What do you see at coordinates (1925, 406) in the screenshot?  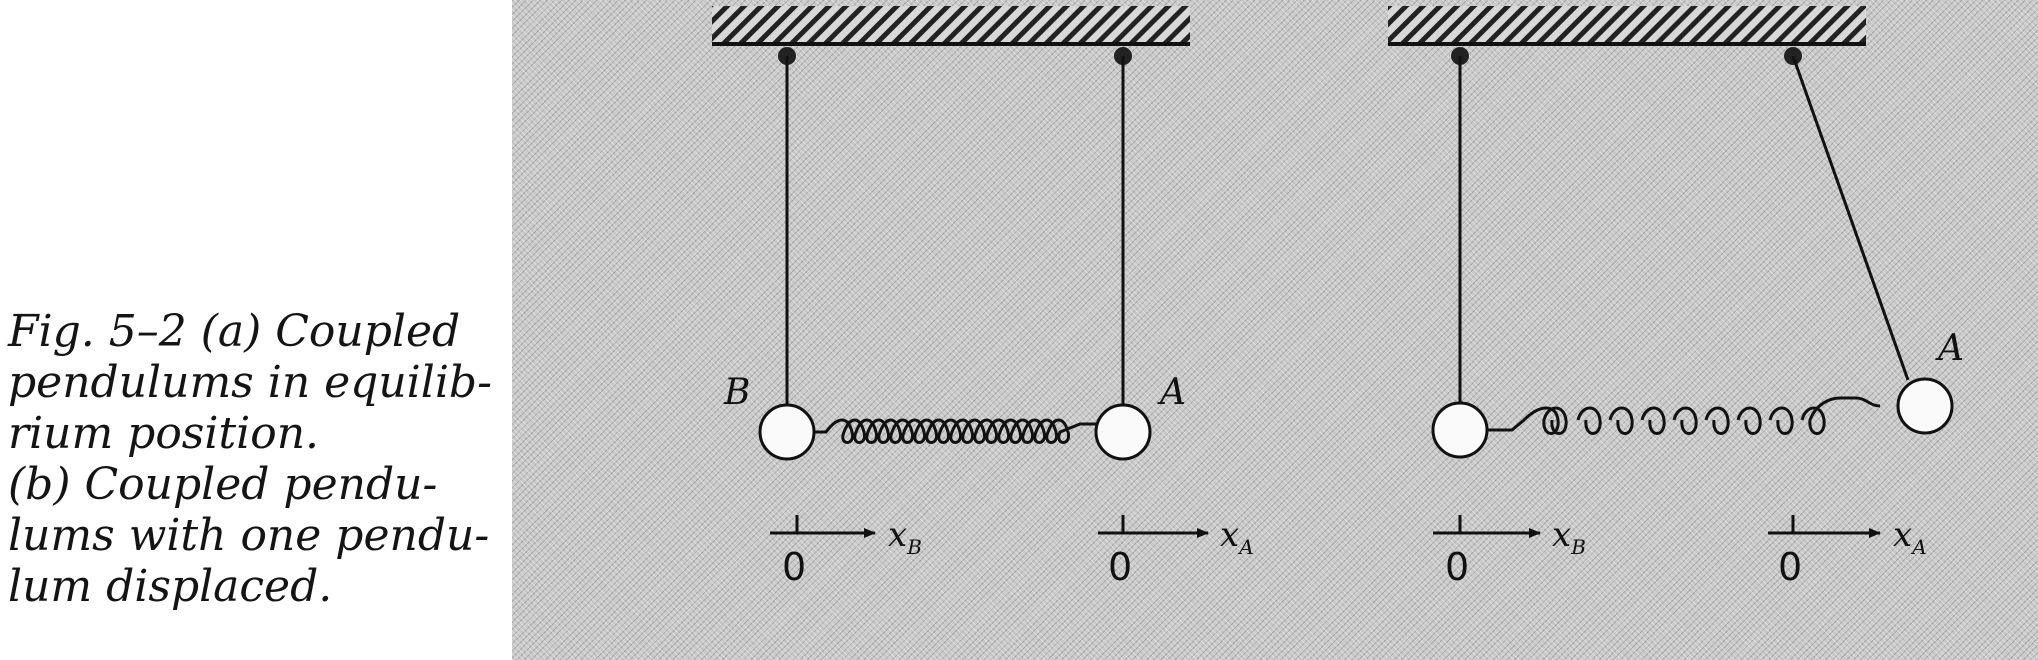 I see `bob-a-displaced` at bounding box center [1925, 406].